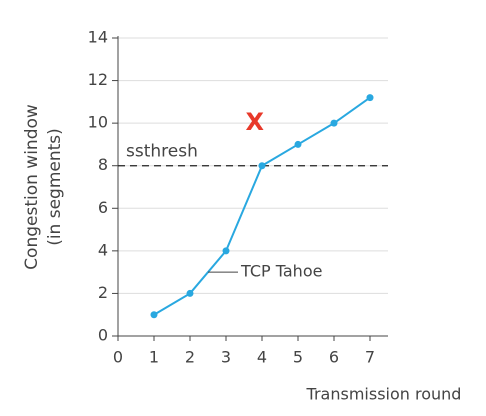 The width and height of the screenshot is (486, 416). What do you see at coordinates (162, 152) in the screenshot?
I see `threshold-label: ssthresh` at bounding box center [162, 152].